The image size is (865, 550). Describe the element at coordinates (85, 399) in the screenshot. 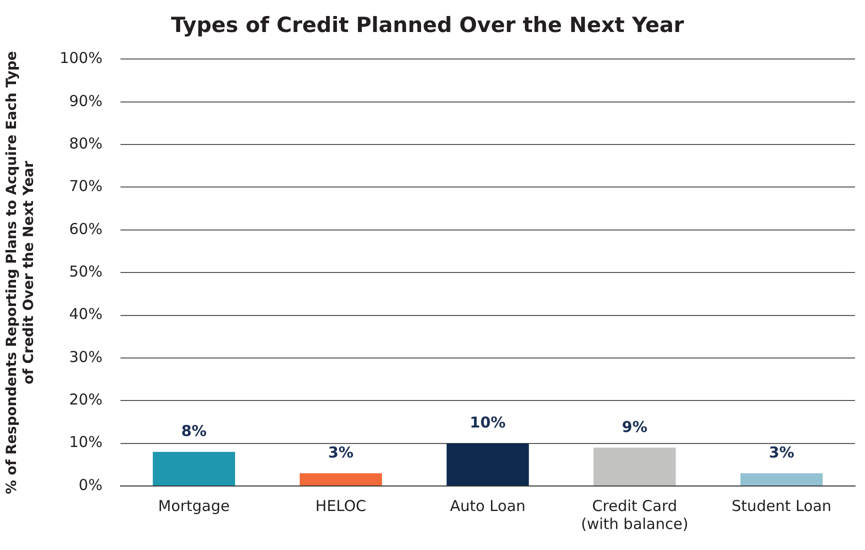

I see `y-tick-label: 20%` at that location.